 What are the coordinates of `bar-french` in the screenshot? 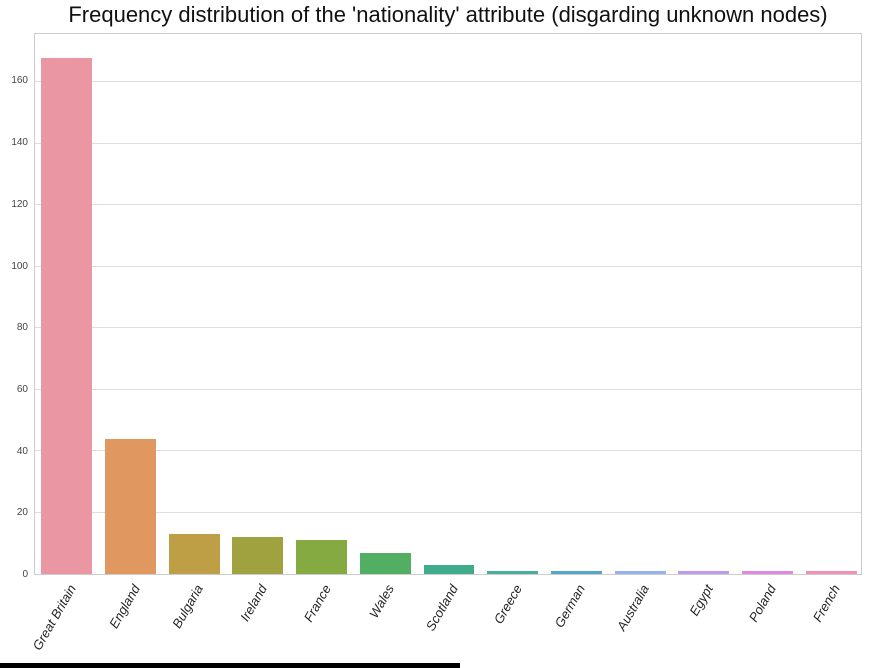 It's located at (831, 572).